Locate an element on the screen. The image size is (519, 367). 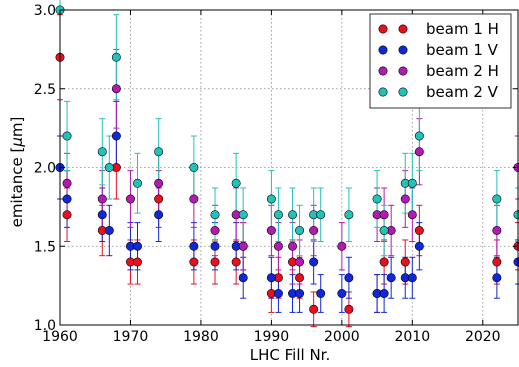
x-tick-label: 2020 is located at coordinates (483, 337).